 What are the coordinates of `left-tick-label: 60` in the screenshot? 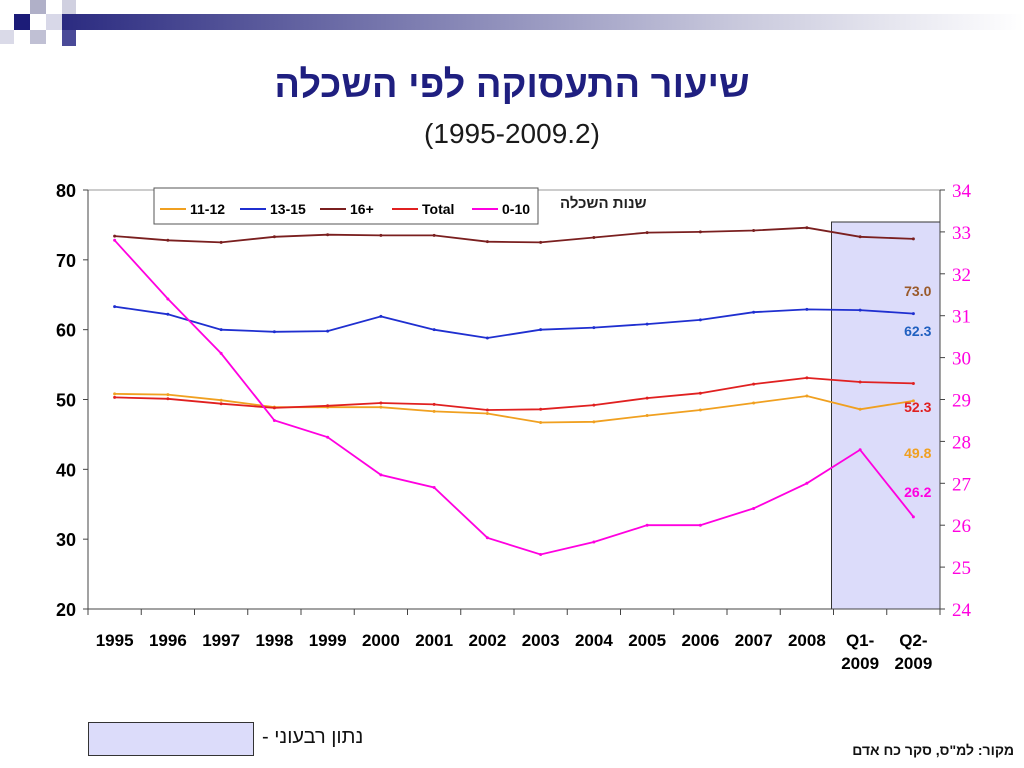 It's located at (66, 331).